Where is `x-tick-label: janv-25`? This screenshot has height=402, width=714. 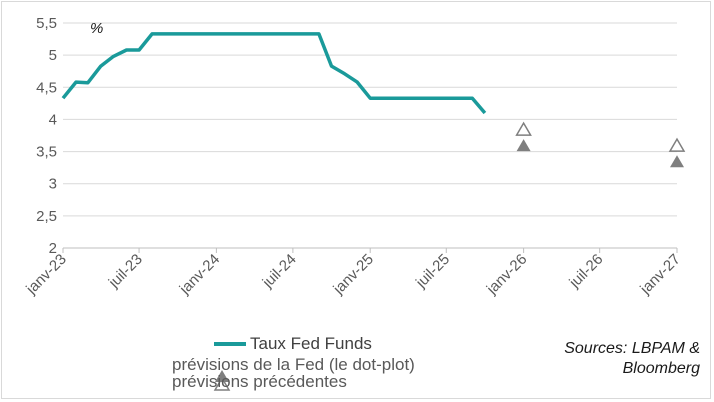 x-tick-label: janv-25 is located at coordinates (354, 275).